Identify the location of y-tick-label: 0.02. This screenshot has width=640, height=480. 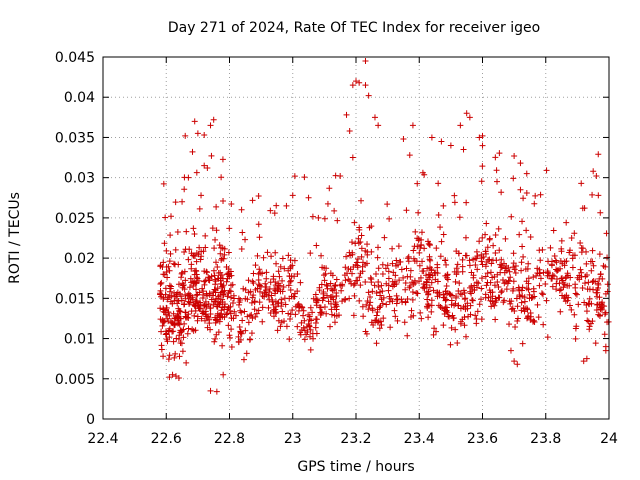
(79, 259).